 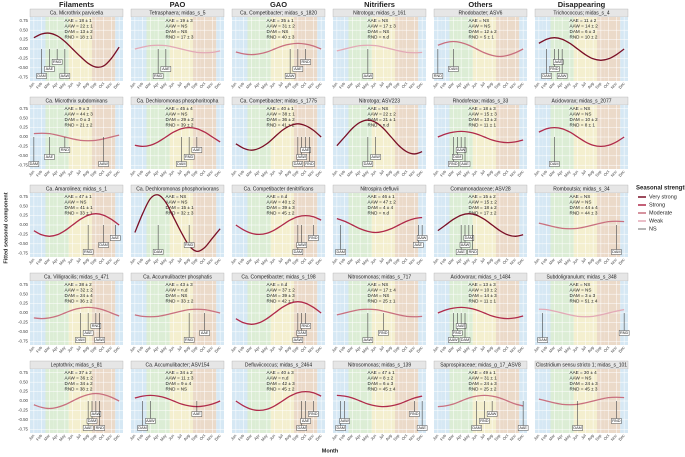 I want to click on stat-line: AAE = NS, so click(x=378, y=20).